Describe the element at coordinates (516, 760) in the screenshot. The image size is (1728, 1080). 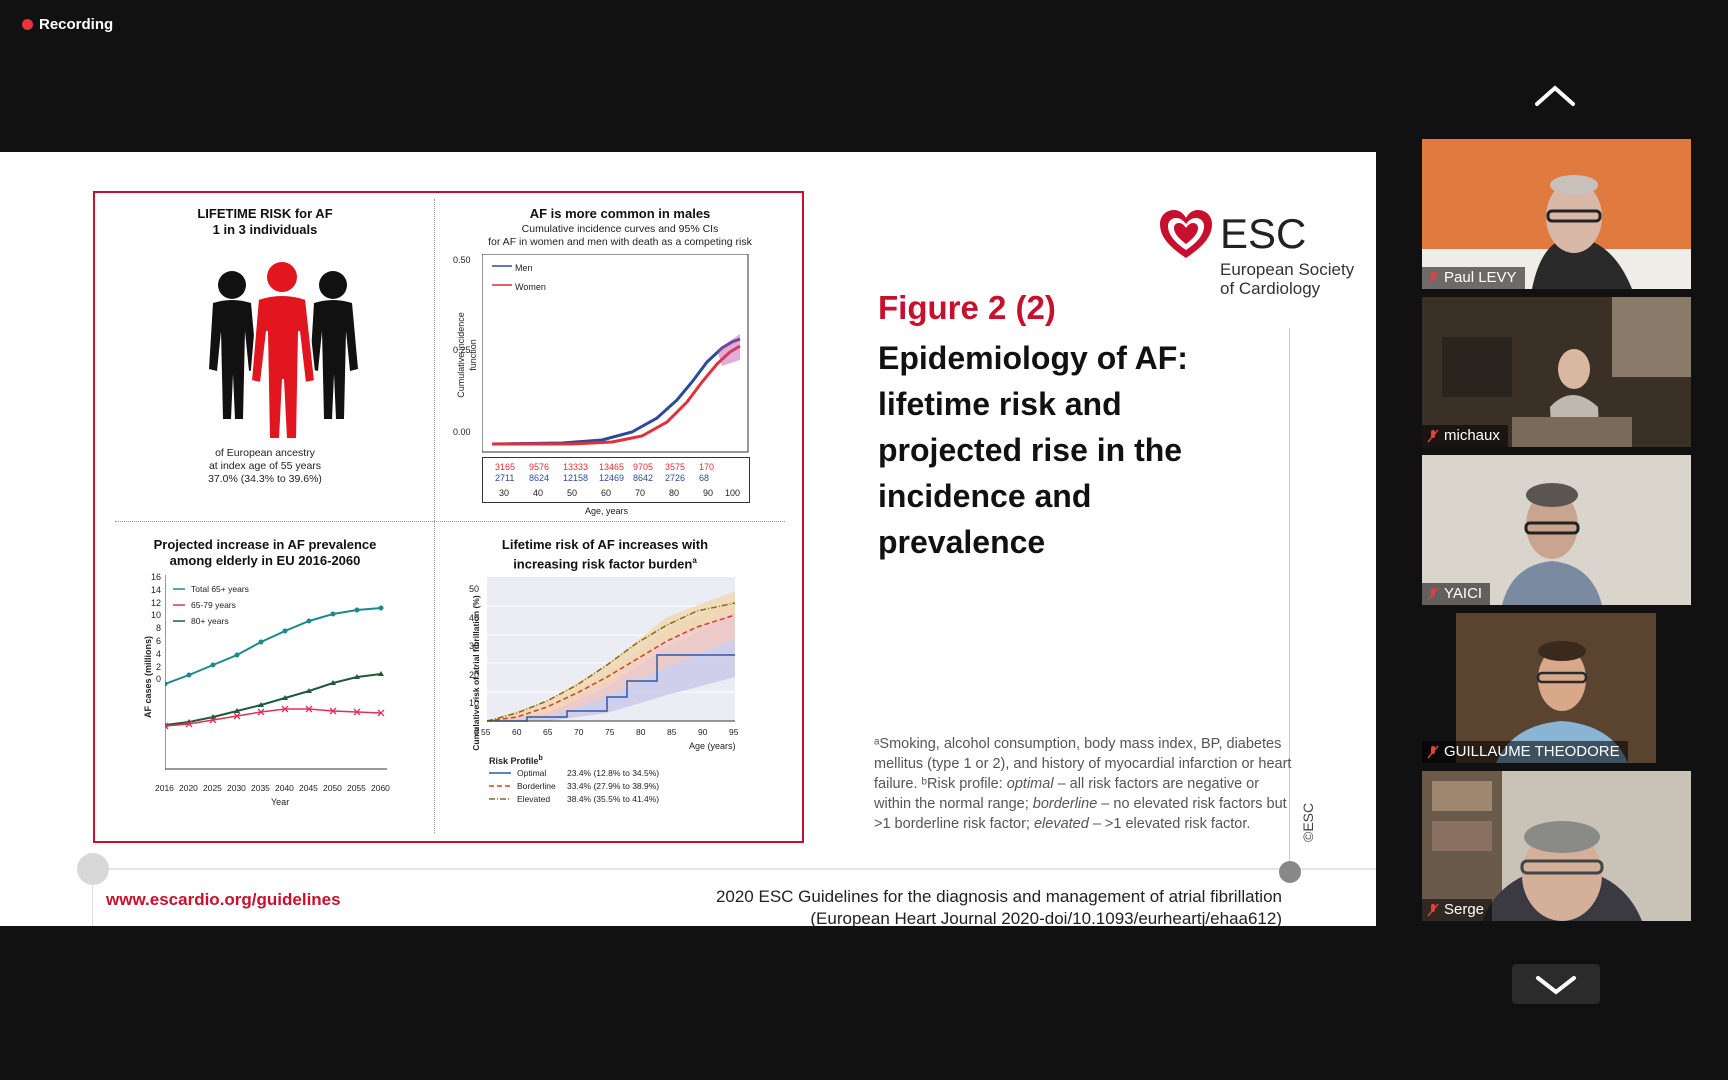
I see `risk-profile-title: Risk Profileb` at that location.